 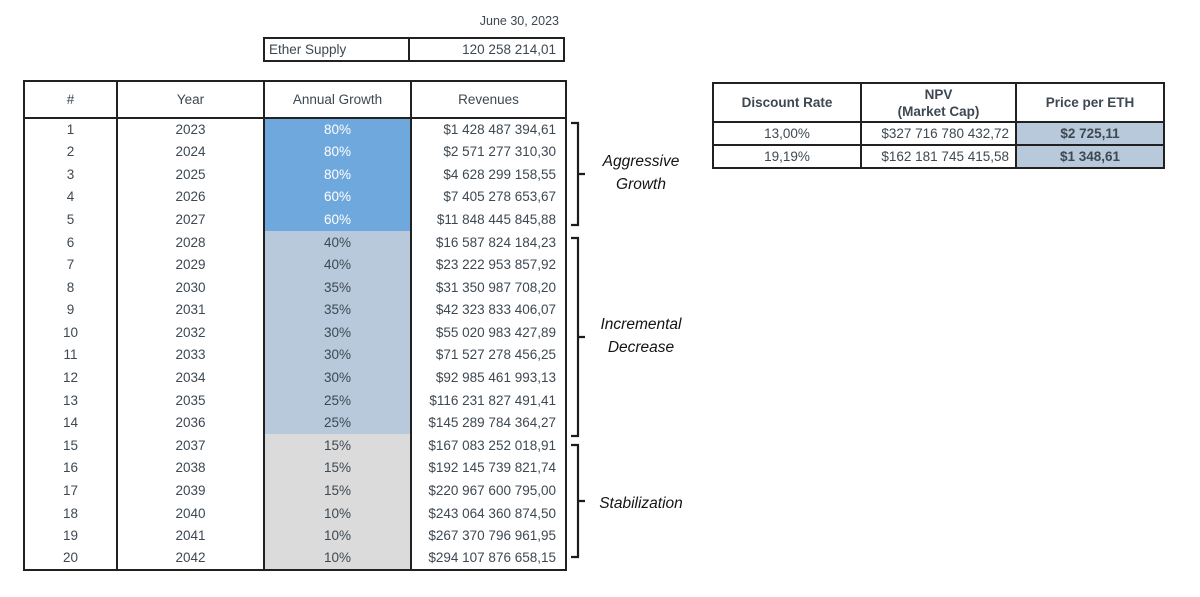 I want to click on year-cell: 2023, so click(x=190, y=129).